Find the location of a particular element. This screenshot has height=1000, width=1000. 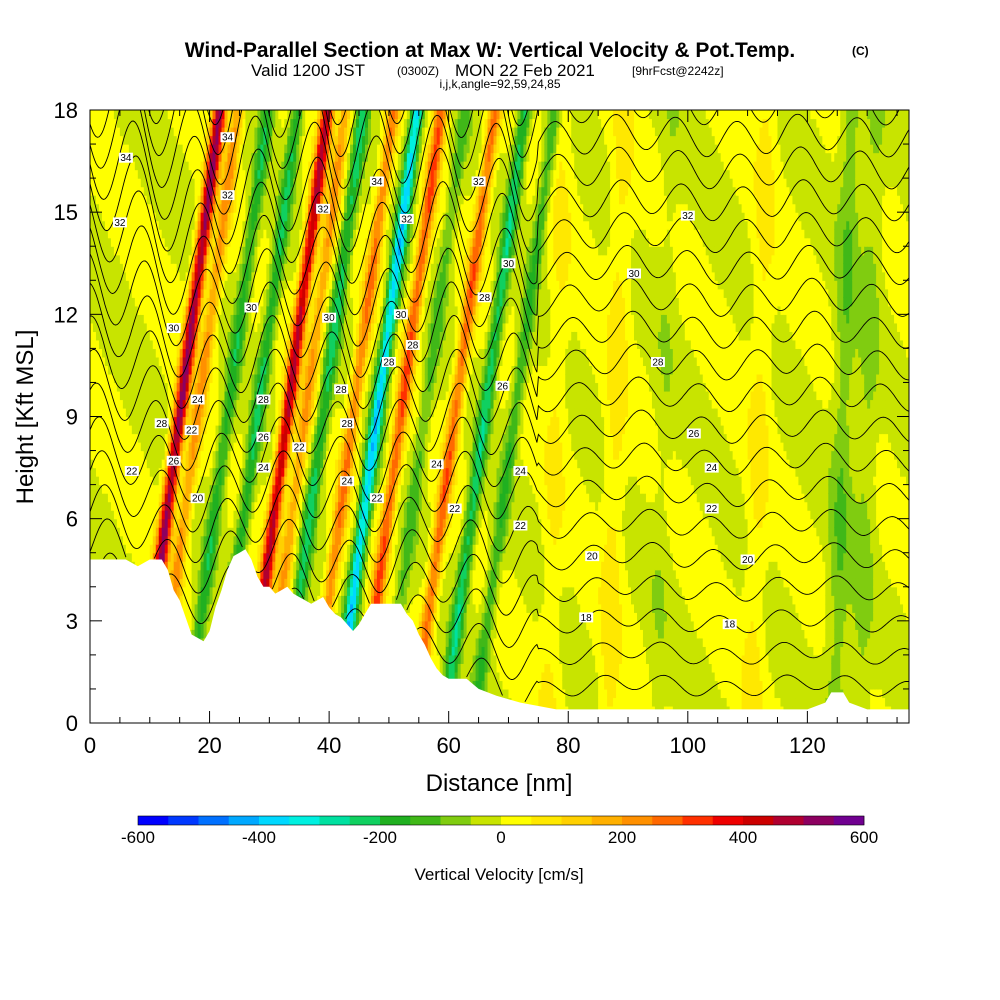

chart-subtitle-valid: Valid 1200 JST is located at coordinates (308, 70).